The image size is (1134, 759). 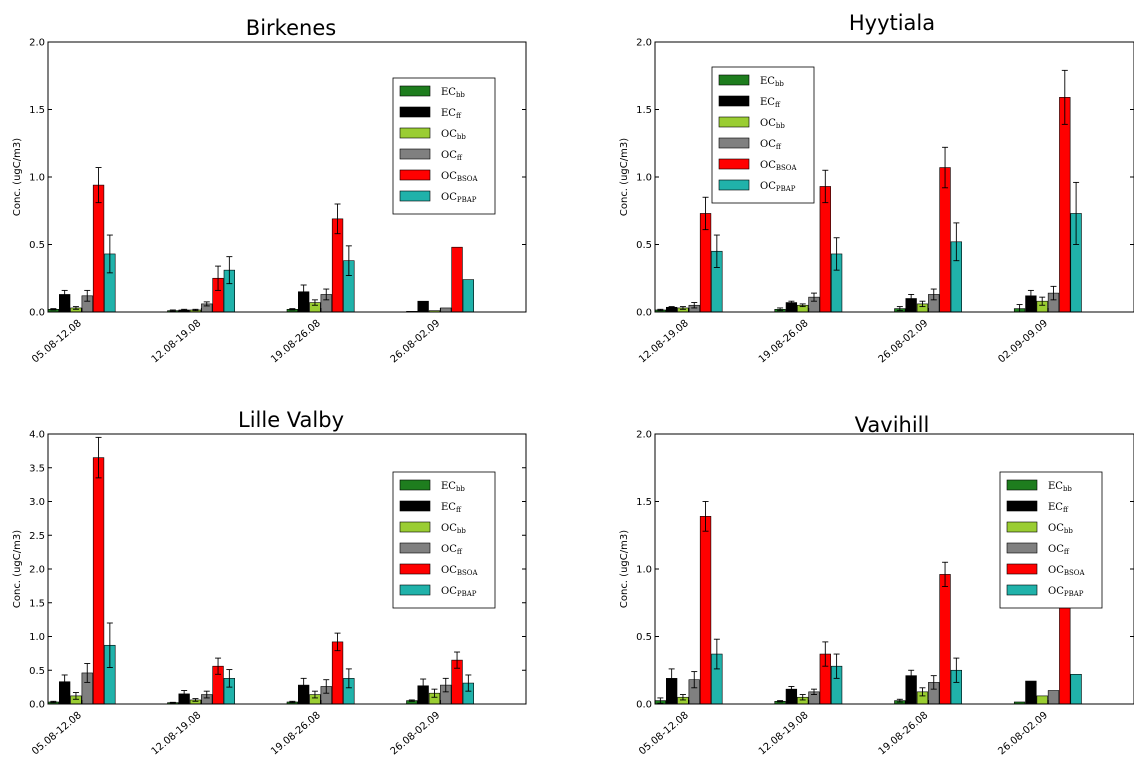 I want to click on y-tick-label: 3.0, so click(x=37, y=502).